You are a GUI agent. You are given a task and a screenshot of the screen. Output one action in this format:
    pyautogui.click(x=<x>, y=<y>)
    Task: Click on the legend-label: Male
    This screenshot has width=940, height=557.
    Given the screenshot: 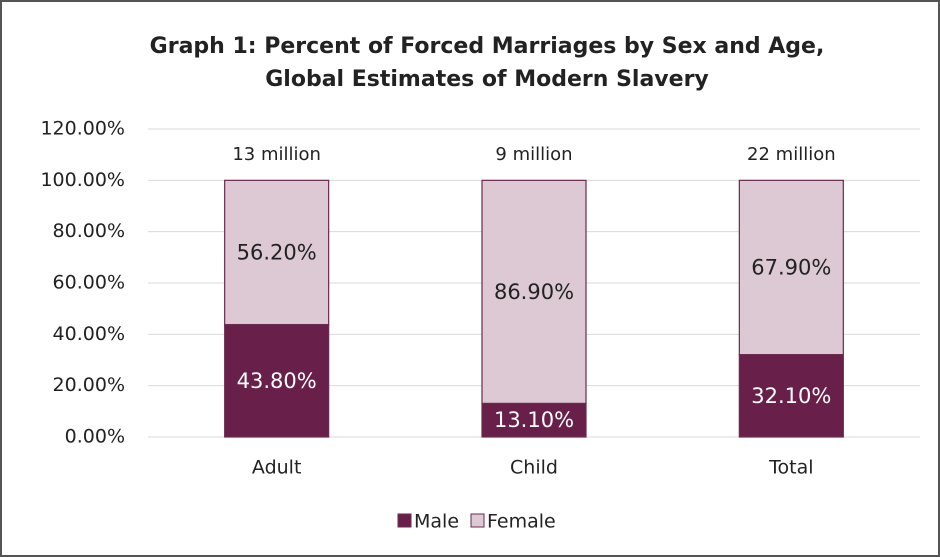 What is the action you would take?
    pyautogui.click(x=436, y=522)
    